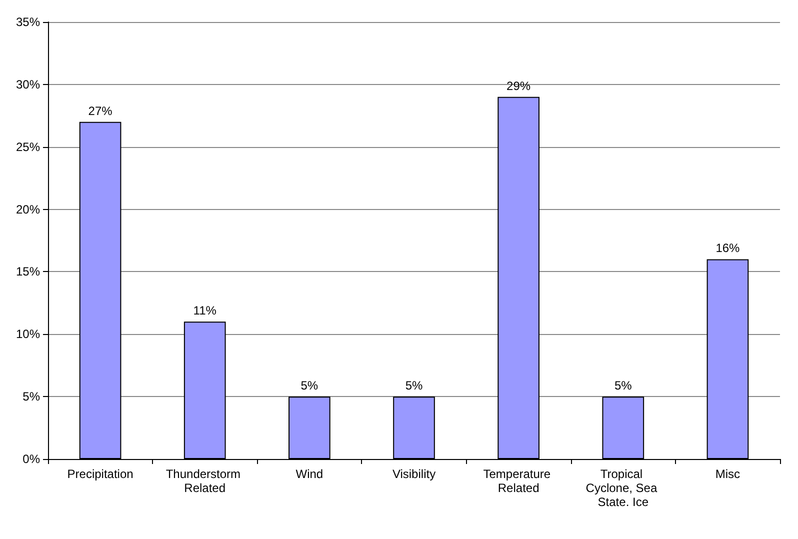  I want to click on data-label: 16%, so click(728, 248).